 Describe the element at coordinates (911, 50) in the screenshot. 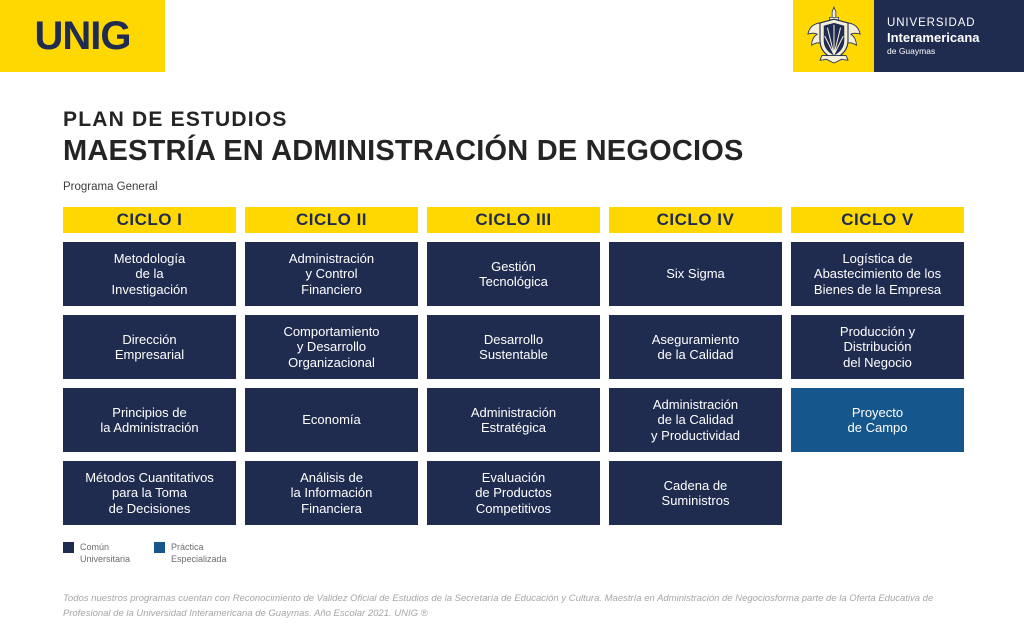

I see `university-name-line3: de Guaymas` at that location.